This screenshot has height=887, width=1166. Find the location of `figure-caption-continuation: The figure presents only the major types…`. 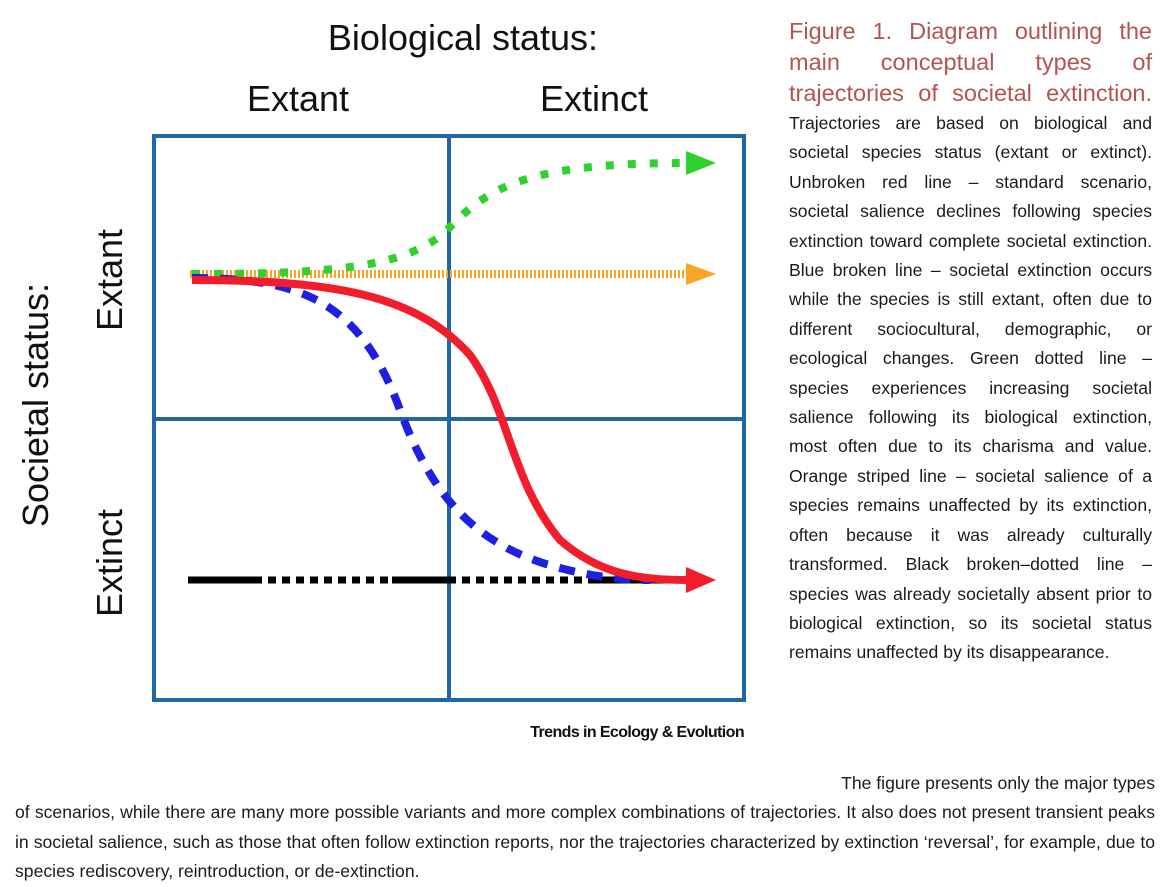

figure-caption-continuation: The figure presents only the major types… is located at coordinates (585, 828).